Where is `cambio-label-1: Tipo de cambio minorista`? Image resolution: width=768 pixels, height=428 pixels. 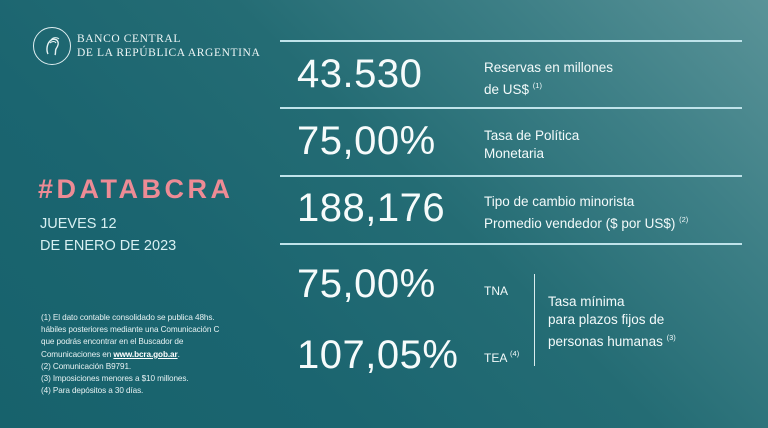
cambio-label-1: Tipo de cambio minorista is located at coordinates (559, 201).